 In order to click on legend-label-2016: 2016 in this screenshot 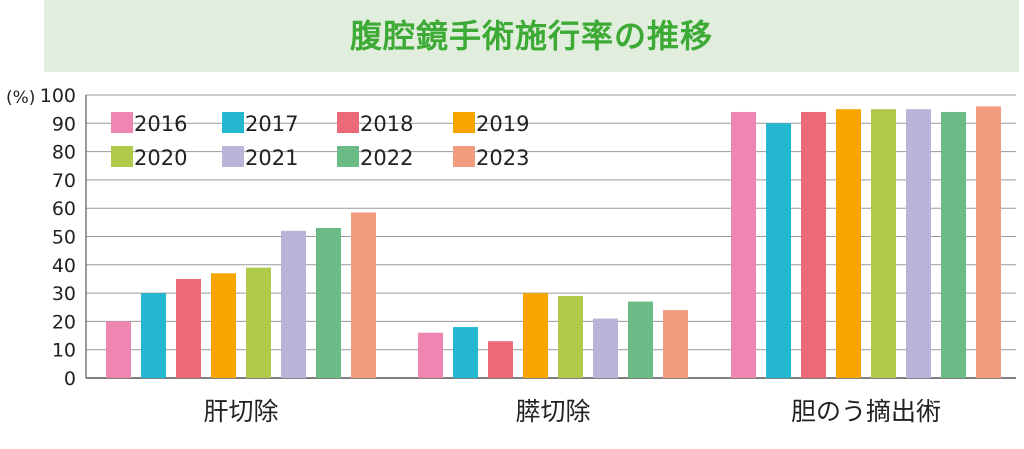, I will do `click(160, 124)`.